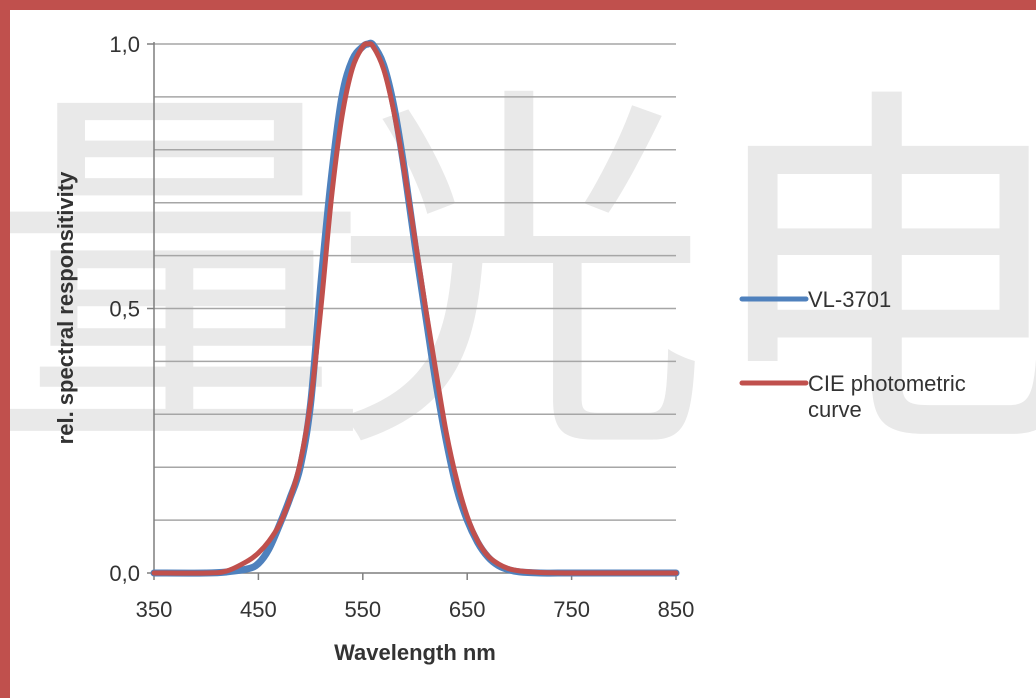 This screenshot has width=1036, height=698. Describe the element at coordinates (124, 44) in the screenshot. I see `y-tick-label: 1,0` at that location.